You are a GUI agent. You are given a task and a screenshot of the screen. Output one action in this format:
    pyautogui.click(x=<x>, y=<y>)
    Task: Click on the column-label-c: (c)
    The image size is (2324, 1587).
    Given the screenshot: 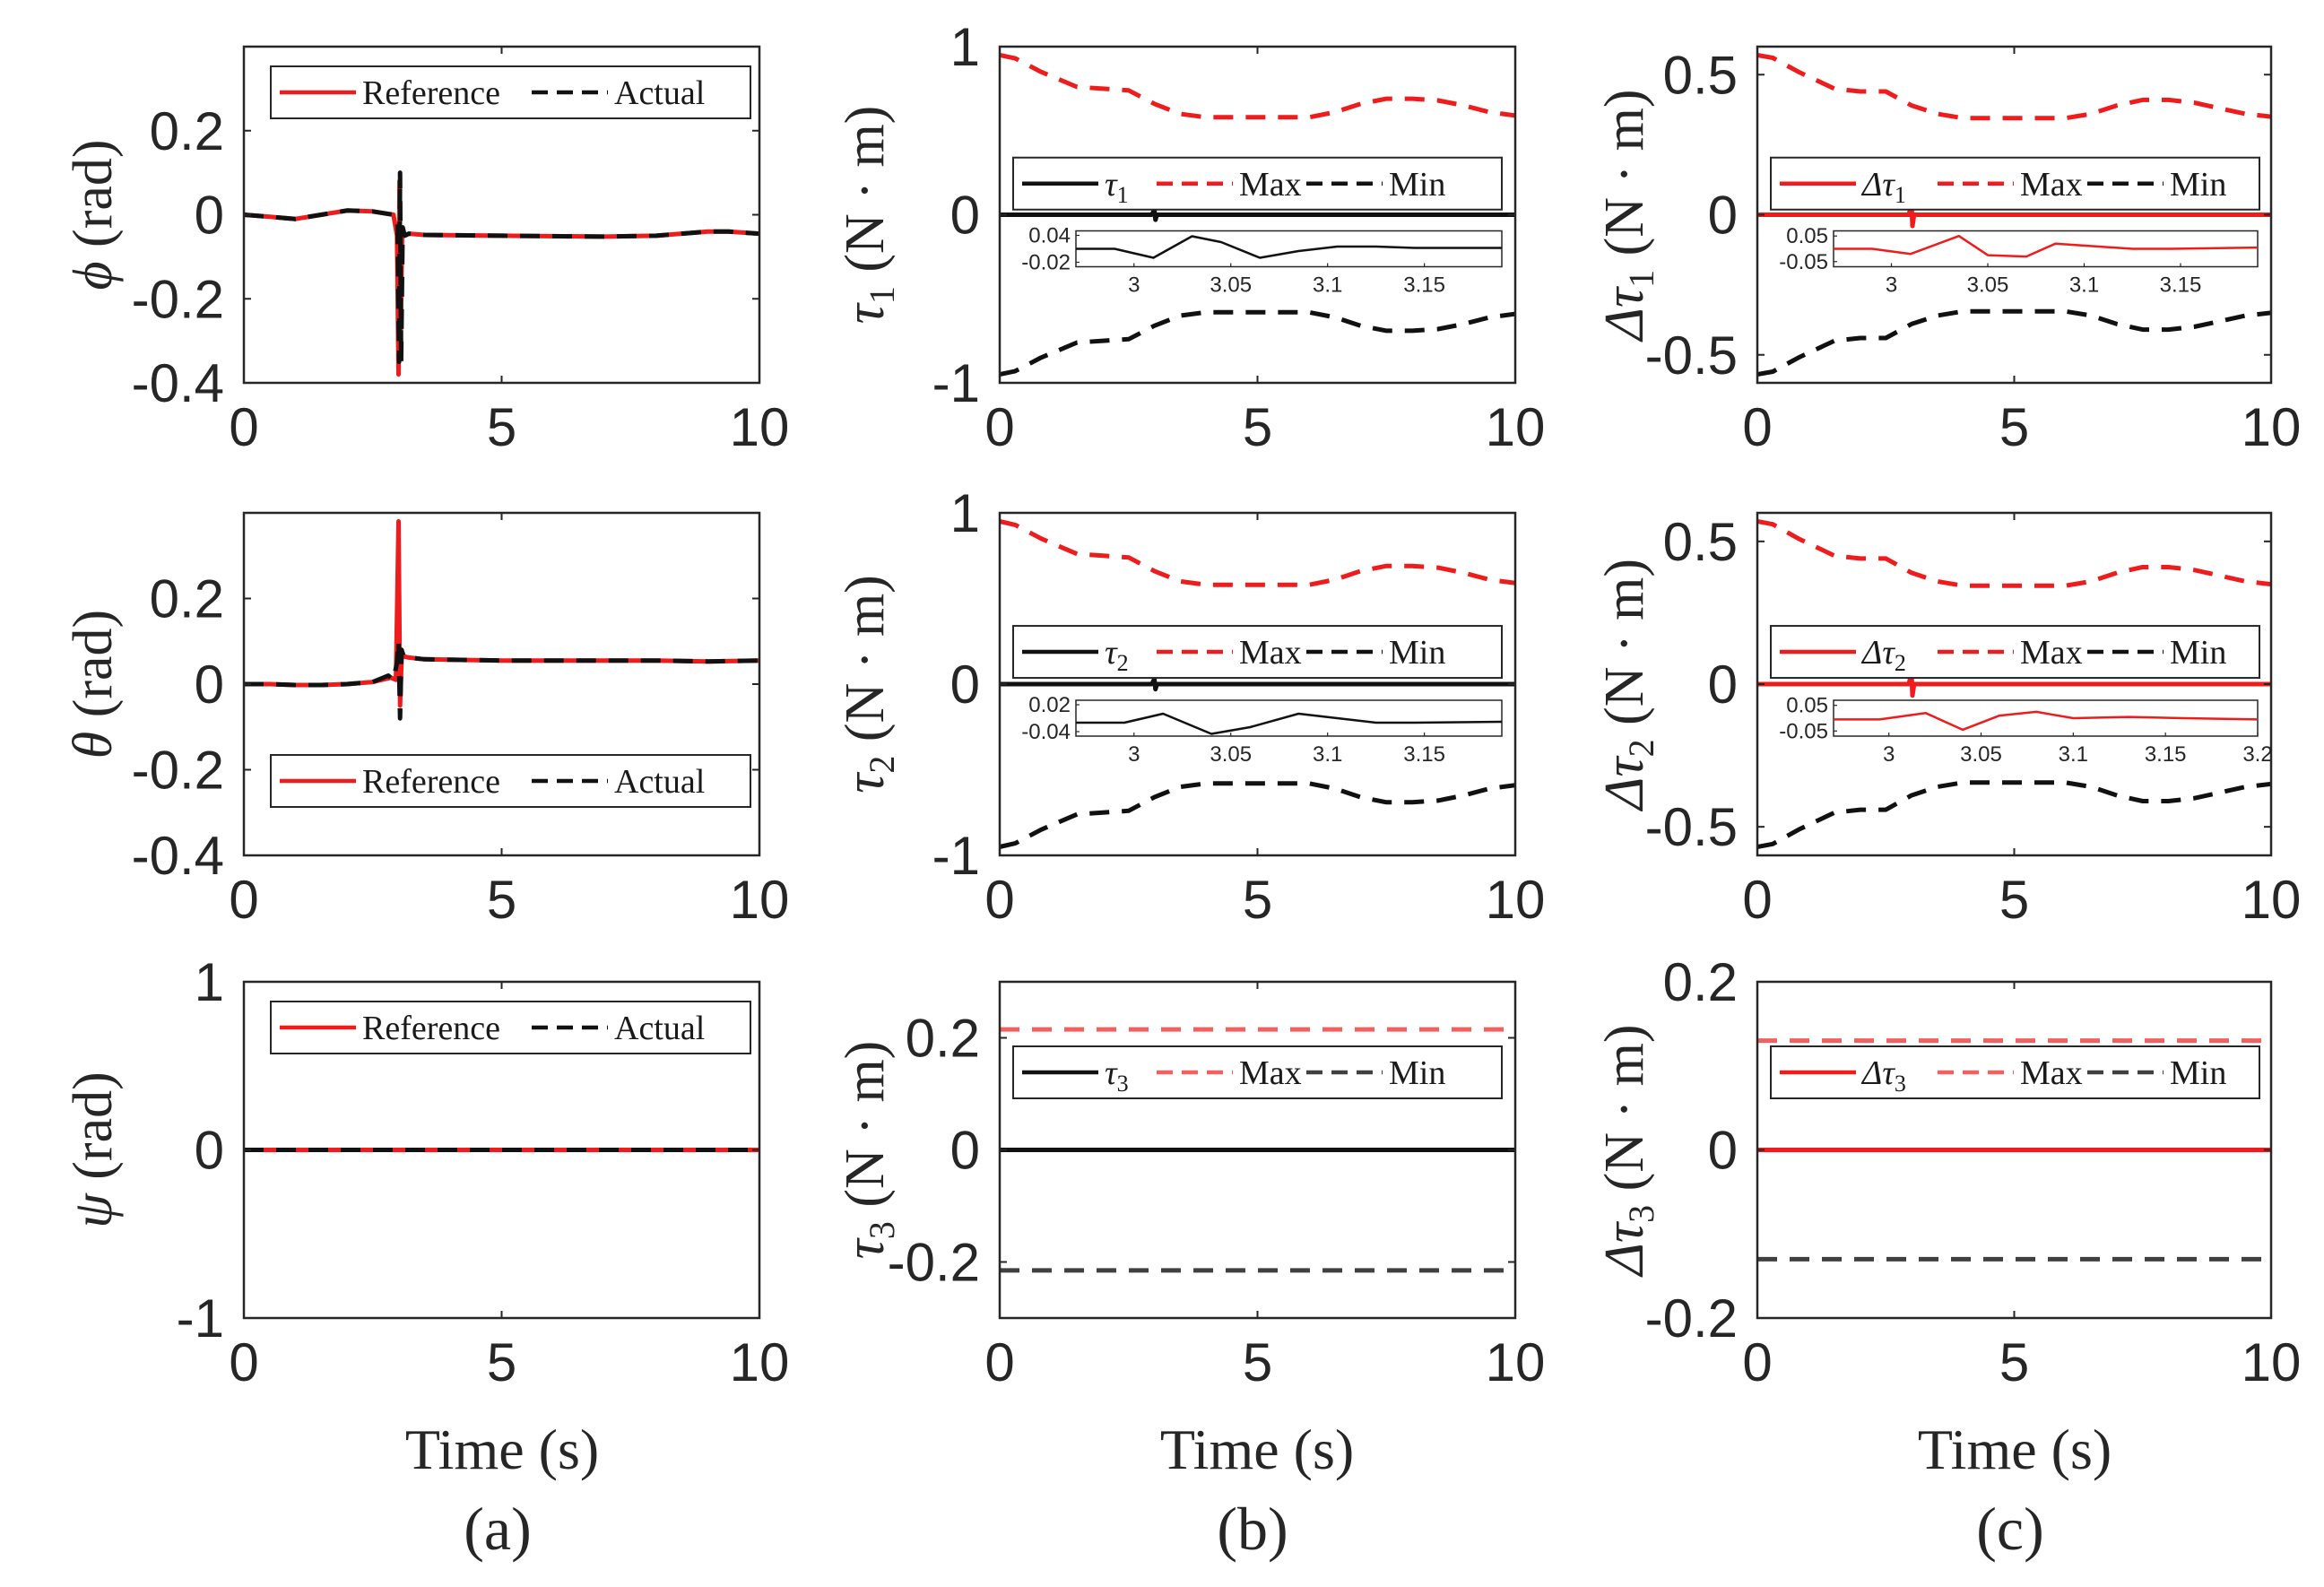 What is the action you would take?
    pyautogui.click(x=2009, y=1529)
    